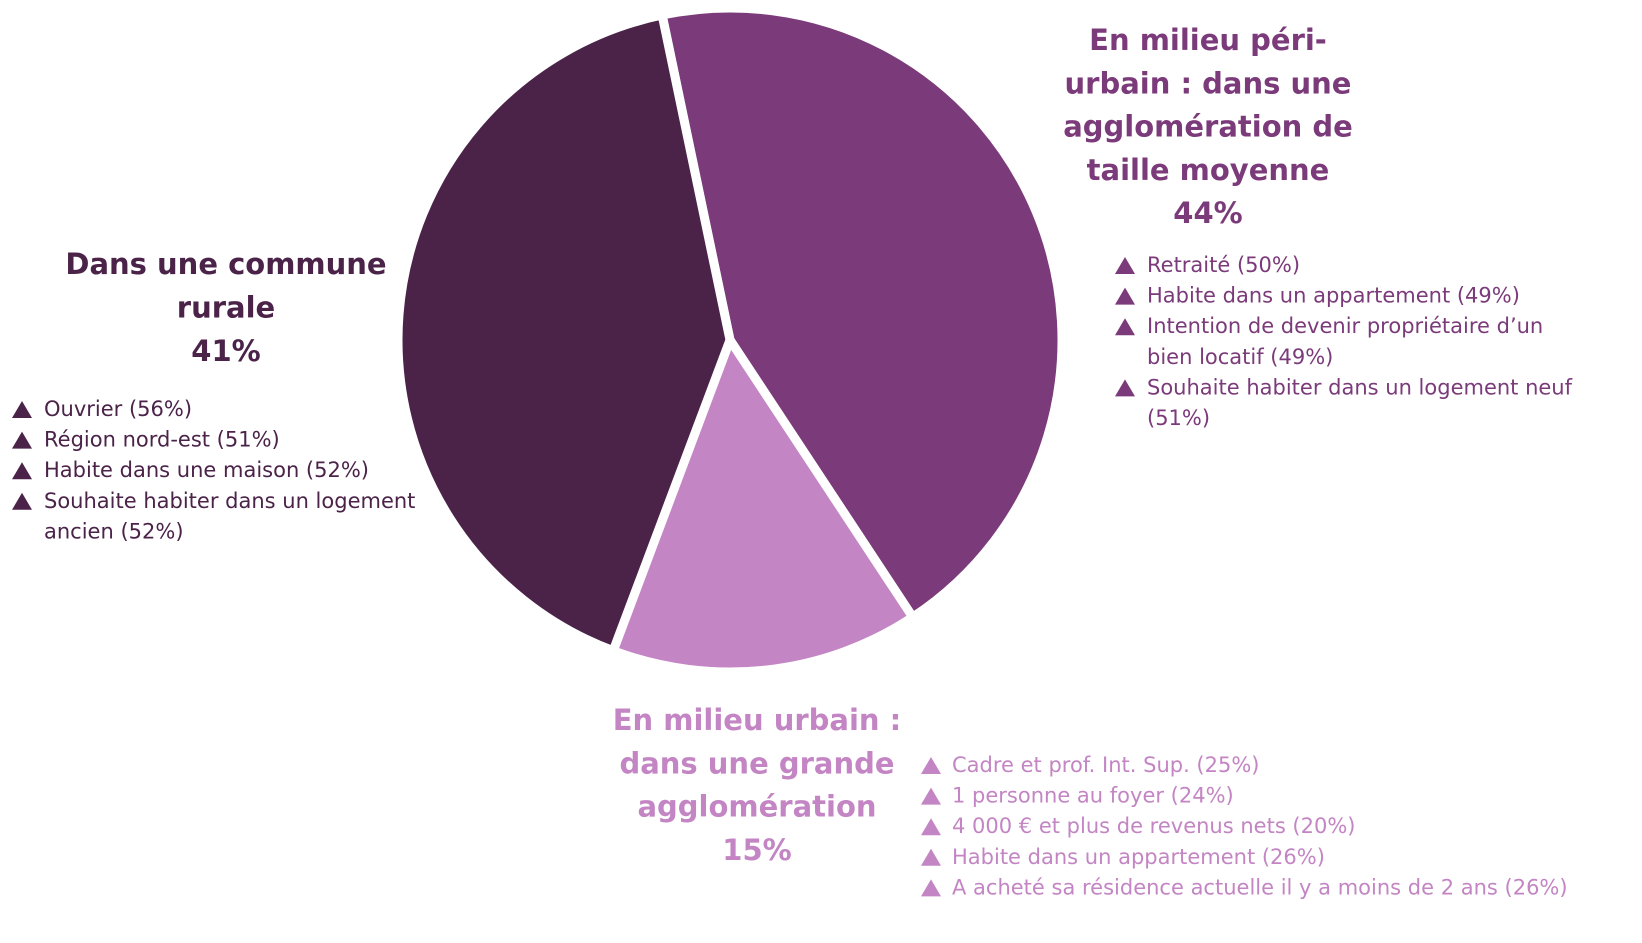  What do you see at coordinates (118, 409) in the screenshot?
I see `annotation: Ouvrier (56%)` at bounding box center [118, 409].